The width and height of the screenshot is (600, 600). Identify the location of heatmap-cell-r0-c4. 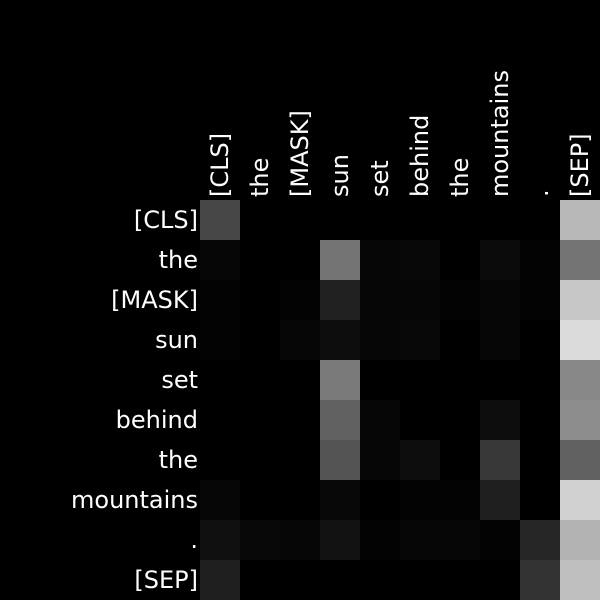
(380, 220).